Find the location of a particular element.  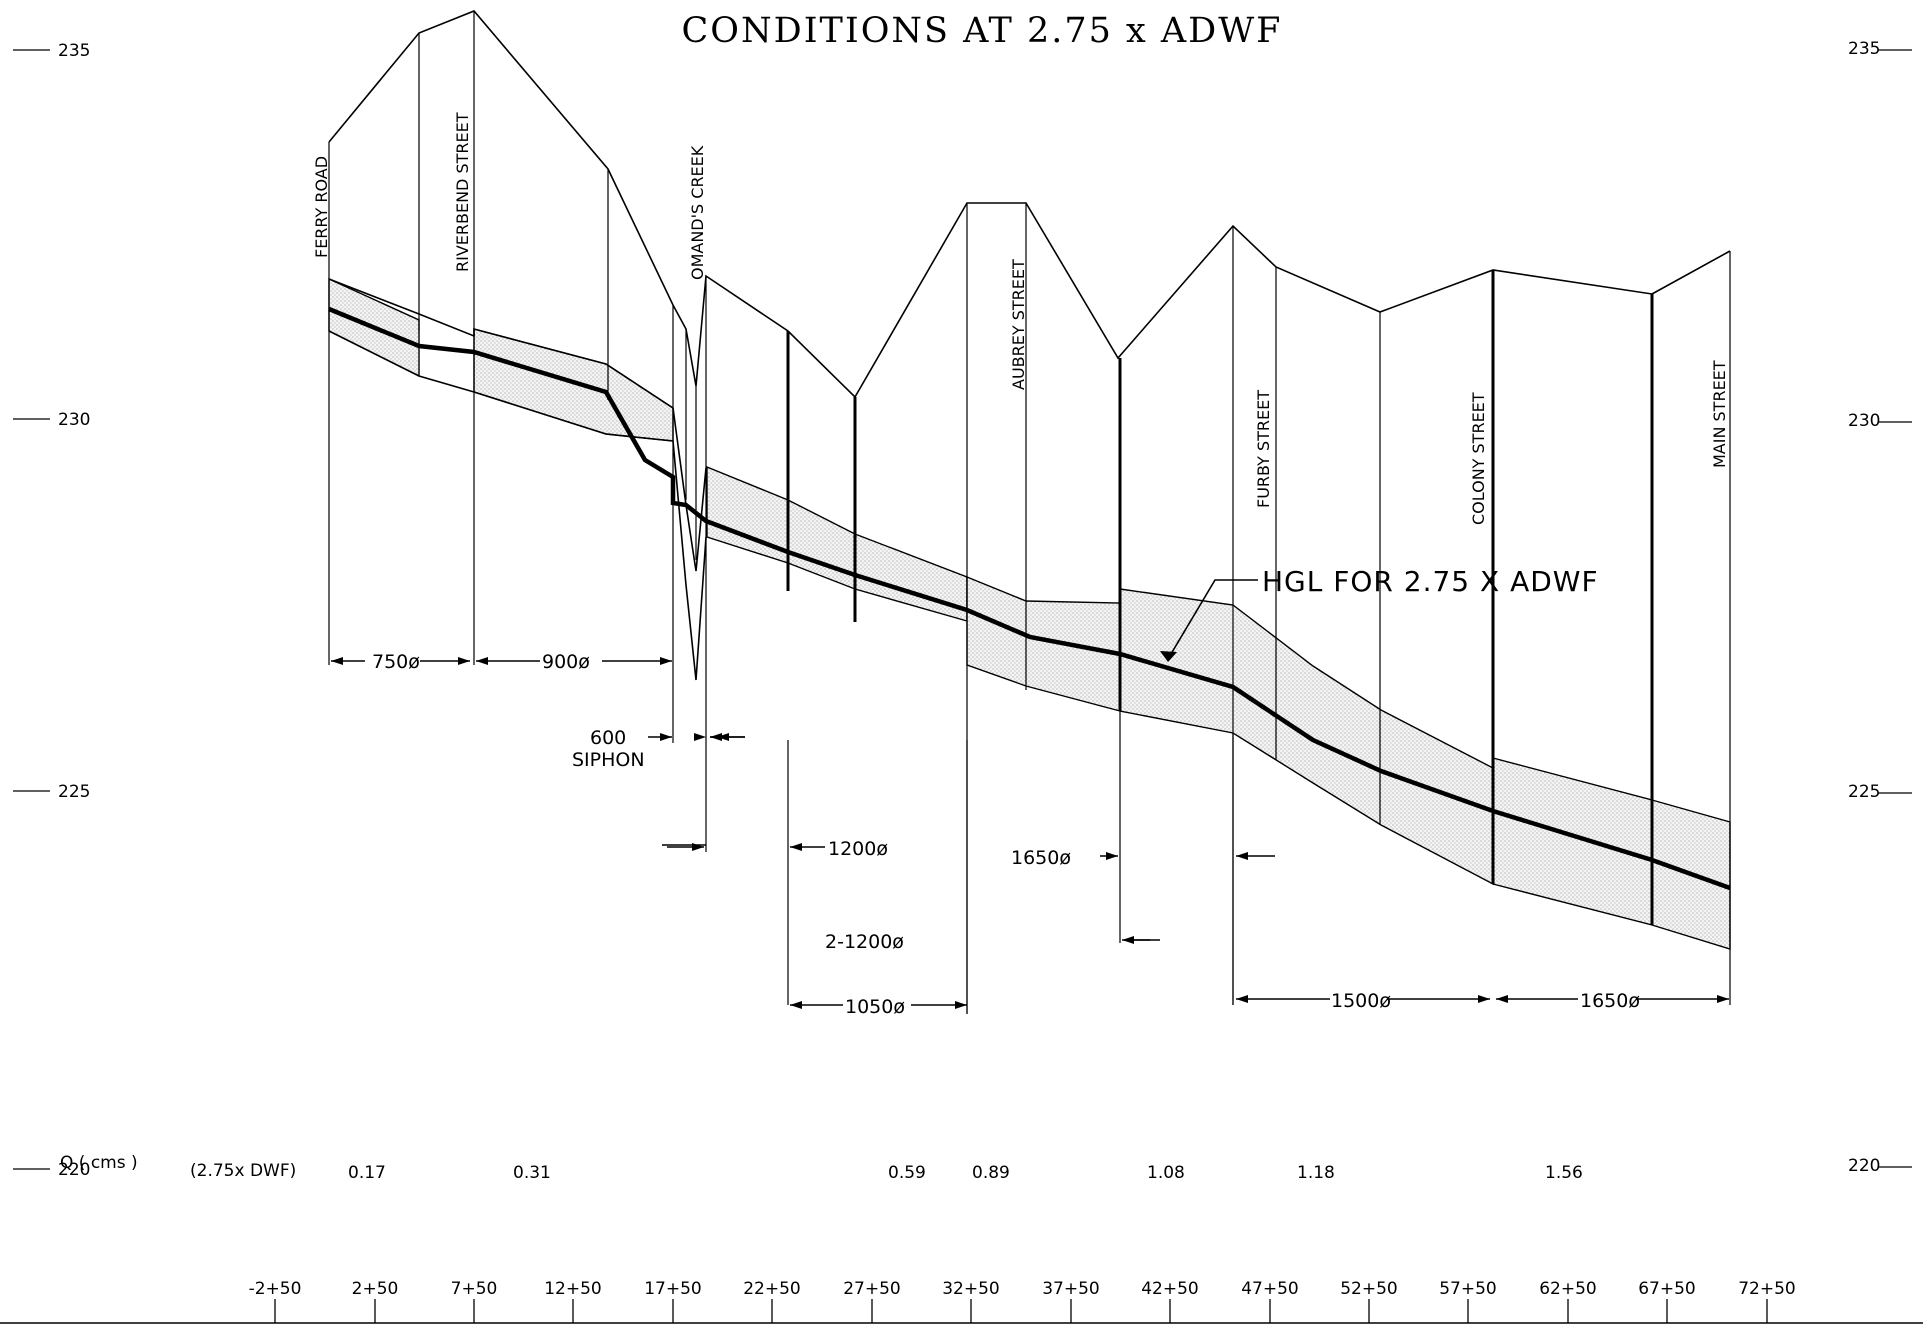

street-label-ferry-road: FERRY ROAD is located at coordinates (321, 207).